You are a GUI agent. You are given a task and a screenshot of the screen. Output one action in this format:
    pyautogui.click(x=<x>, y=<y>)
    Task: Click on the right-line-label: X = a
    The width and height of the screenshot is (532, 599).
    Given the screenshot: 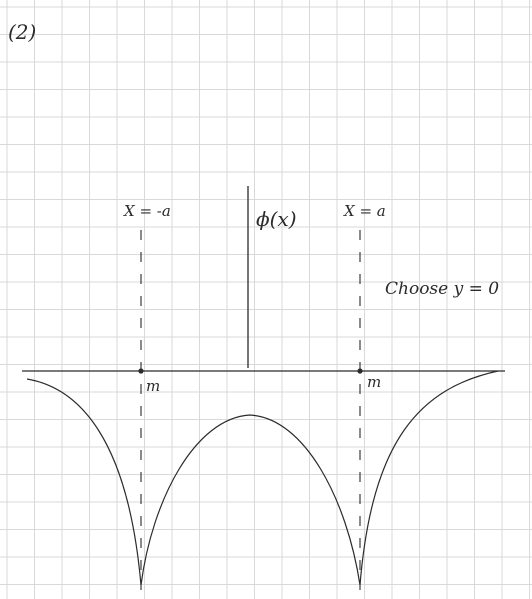 What is the action you would take?
    pyautogui.click(x=364, y=211)
    